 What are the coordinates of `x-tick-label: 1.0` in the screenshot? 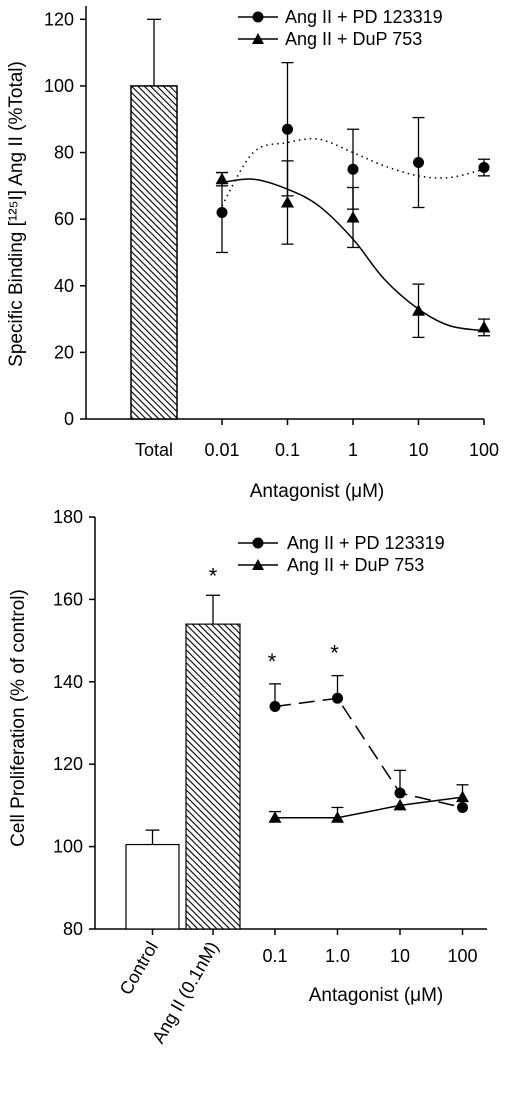 It's located at (337, 956).